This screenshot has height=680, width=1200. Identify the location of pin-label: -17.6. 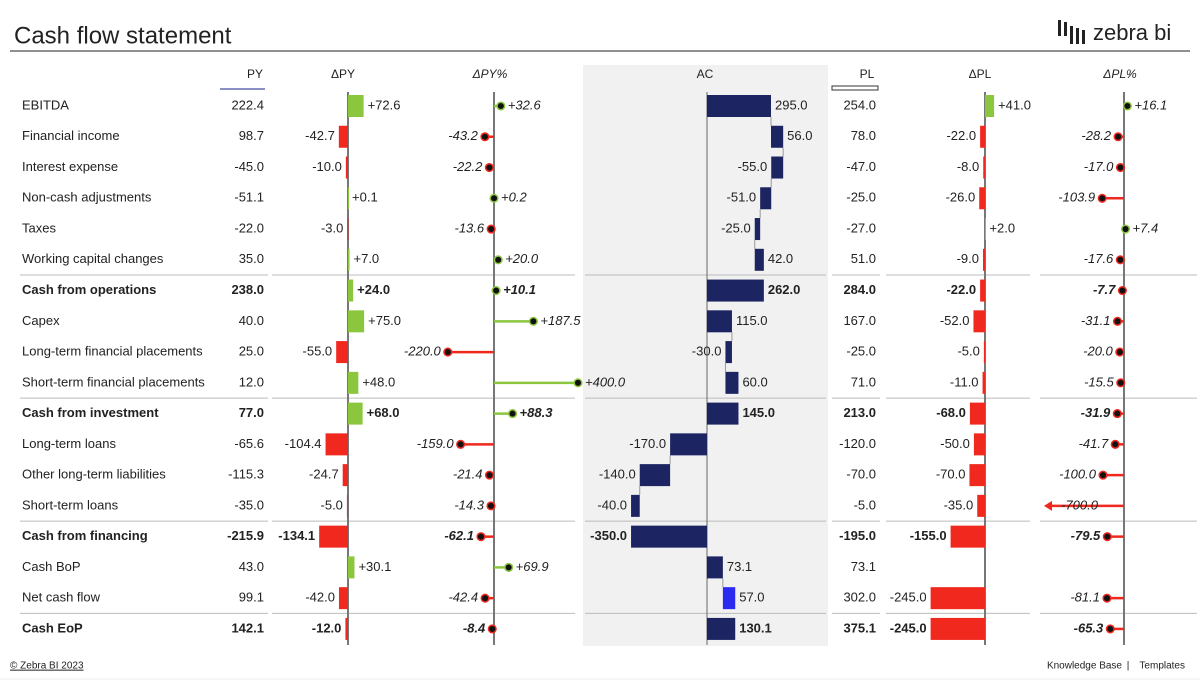
(1099, 258).